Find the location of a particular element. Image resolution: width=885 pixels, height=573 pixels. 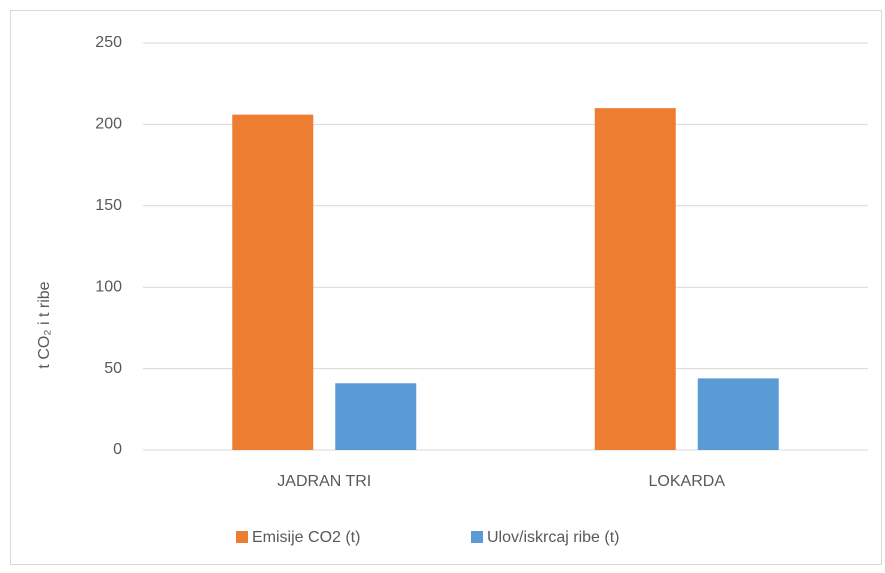

legend-label: Emisije CO2 (t) is located at coordinates (306, 537).